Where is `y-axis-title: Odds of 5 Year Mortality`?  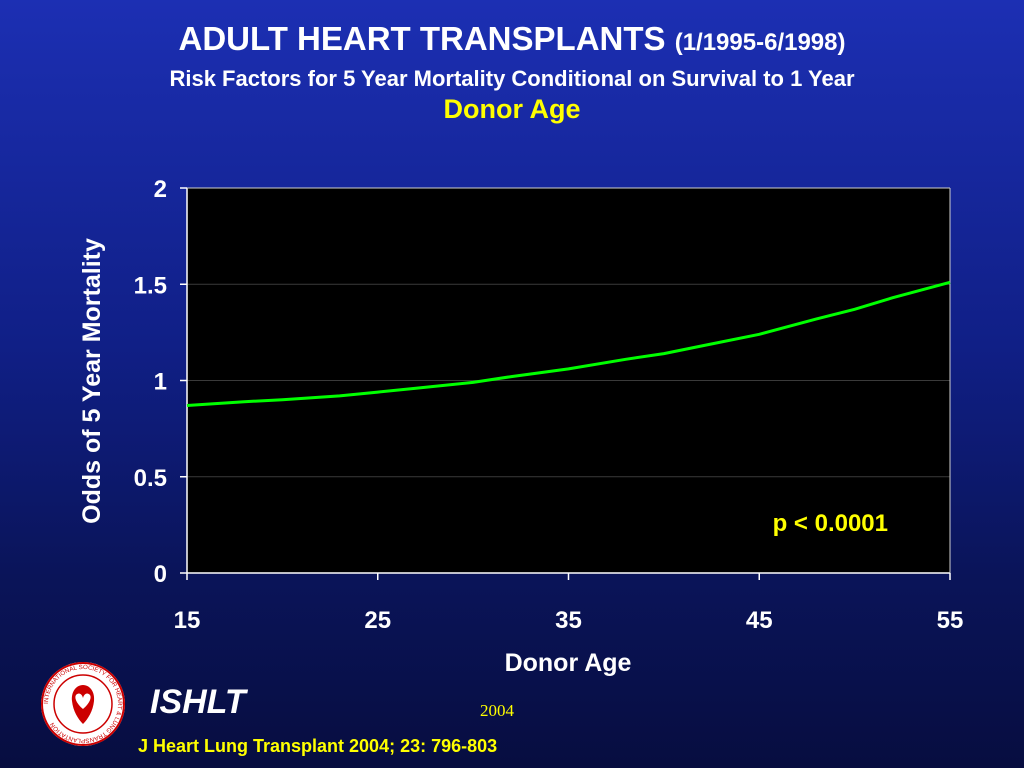
y-axis-title: Odds of 5 Year Mortality is located at coordinates (92, 381).